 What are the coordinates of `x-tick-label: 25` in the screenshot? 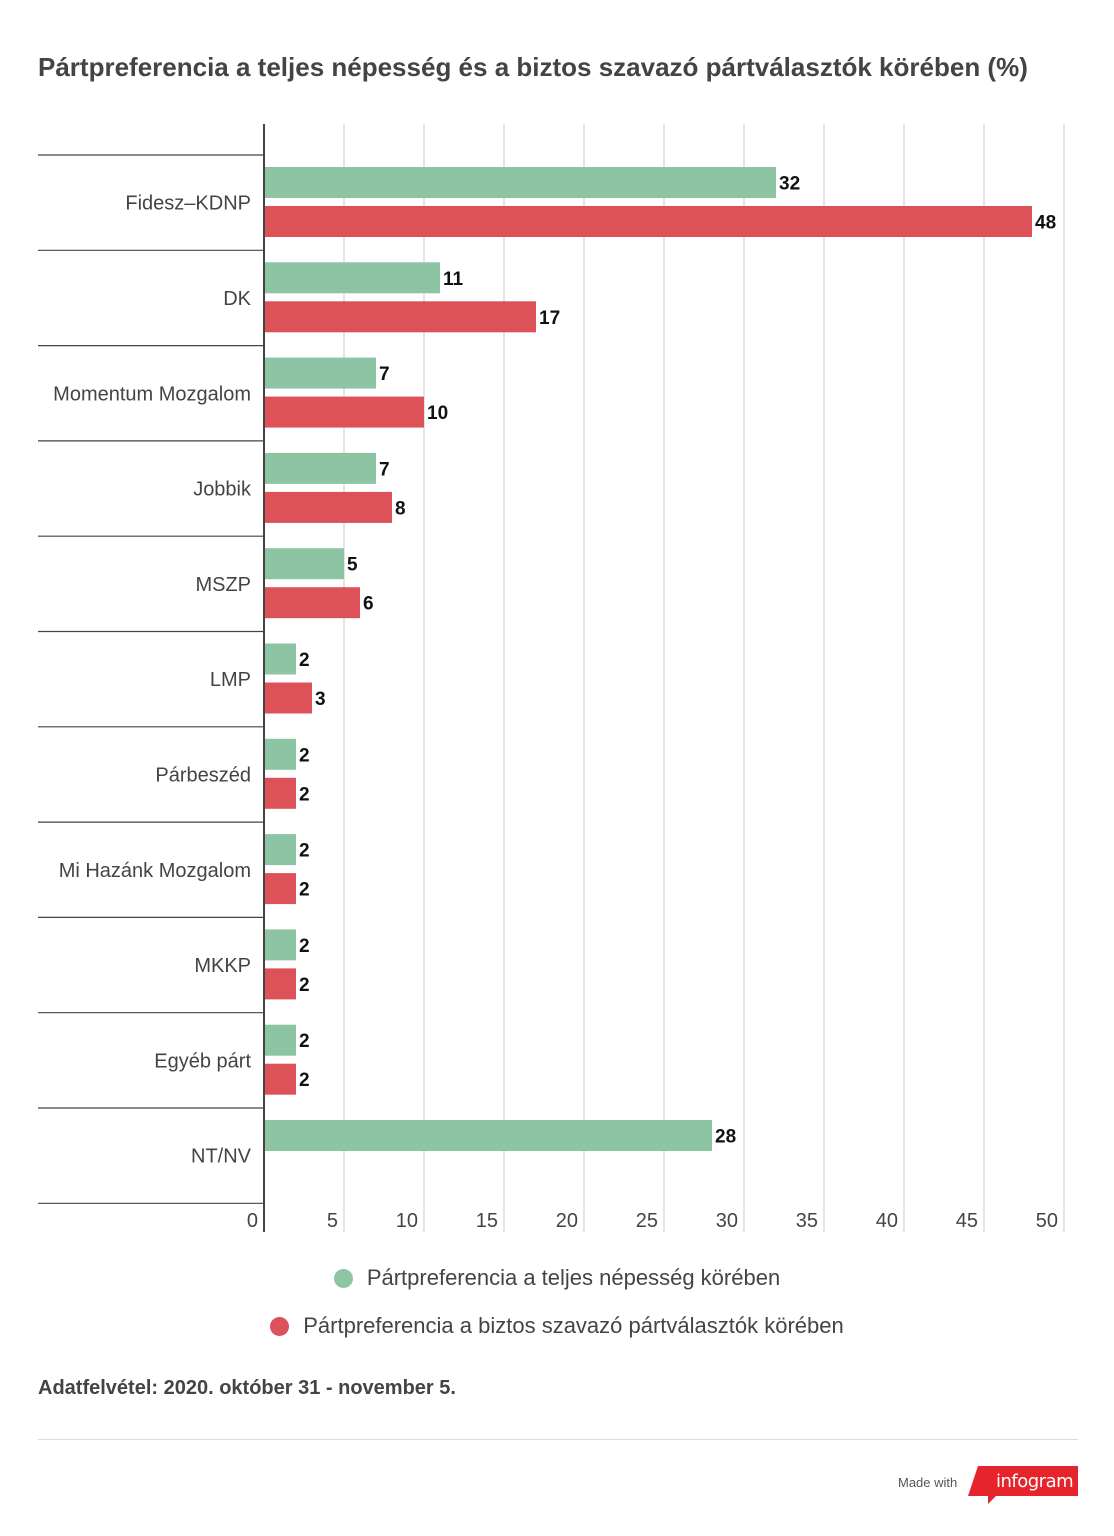 It's located at (647, 1221).